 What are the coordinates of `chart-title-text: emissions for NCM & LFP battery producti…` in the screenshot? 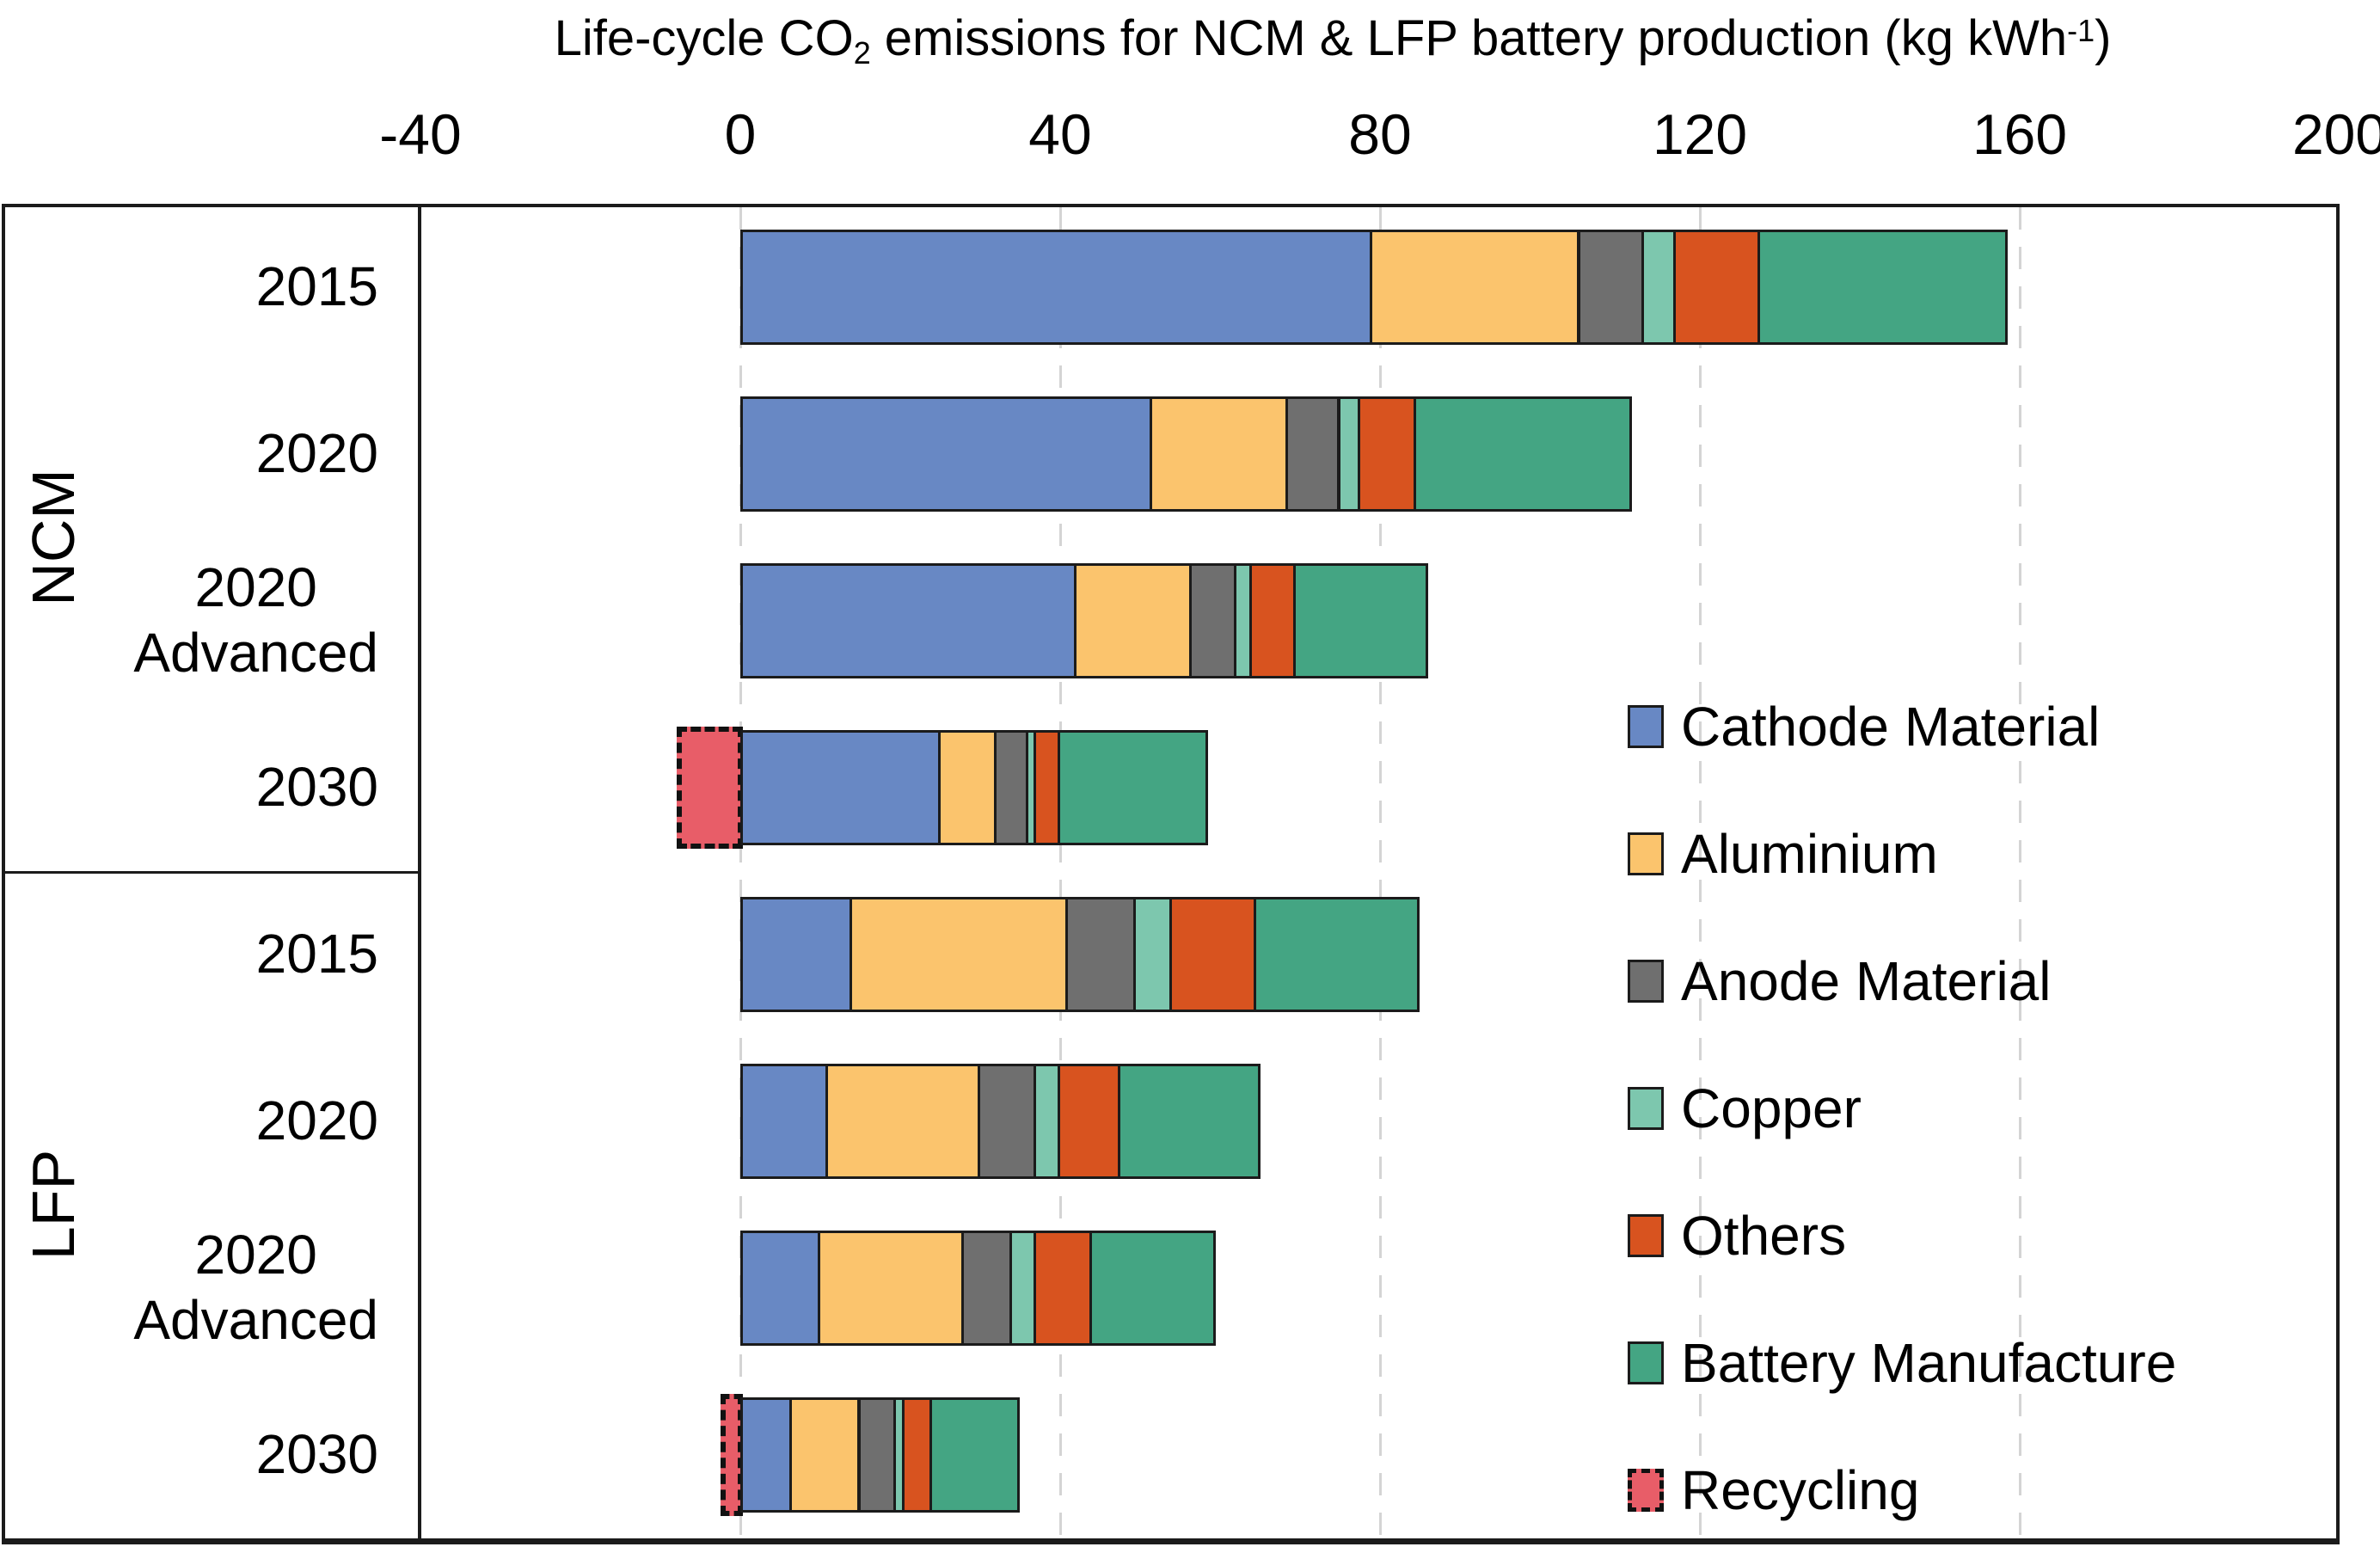 It's located at (1469, 38).